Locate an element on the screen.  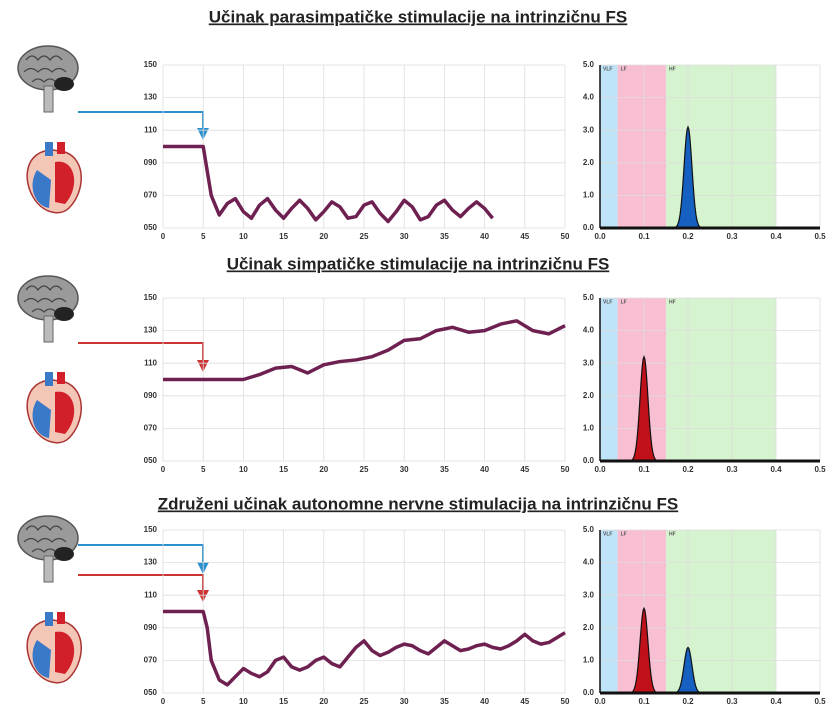
y-tick-label: 130 is located at coordinates (151, 562).